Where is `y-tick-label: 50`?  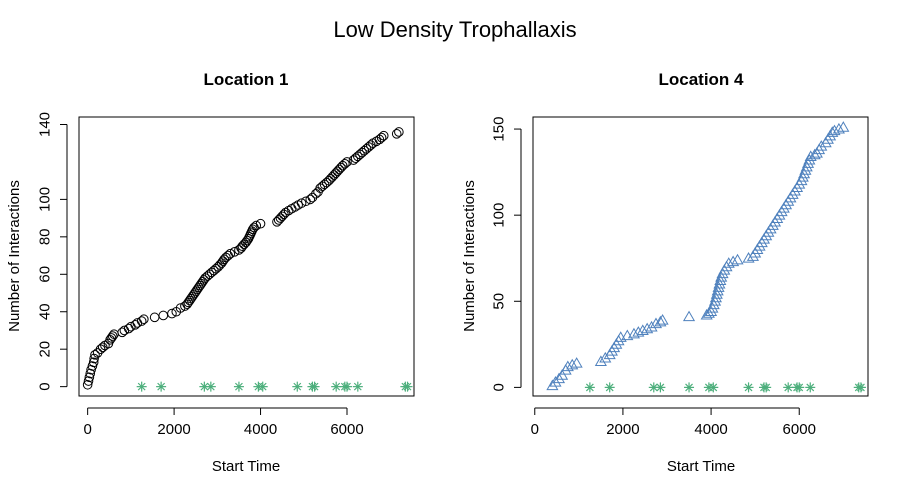
y-tick-label: 50 is located at coordinates (499, 301).